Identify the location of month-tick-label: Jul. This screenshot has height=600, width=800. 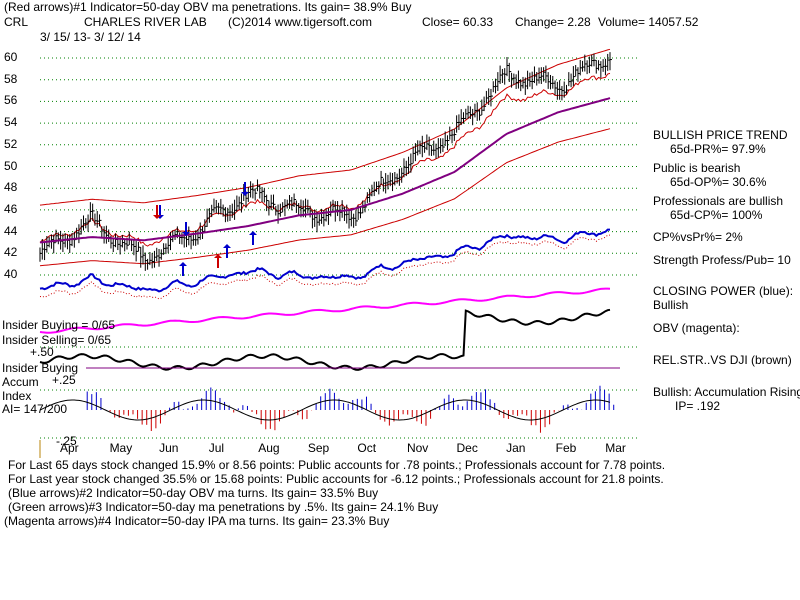
(216, 448).